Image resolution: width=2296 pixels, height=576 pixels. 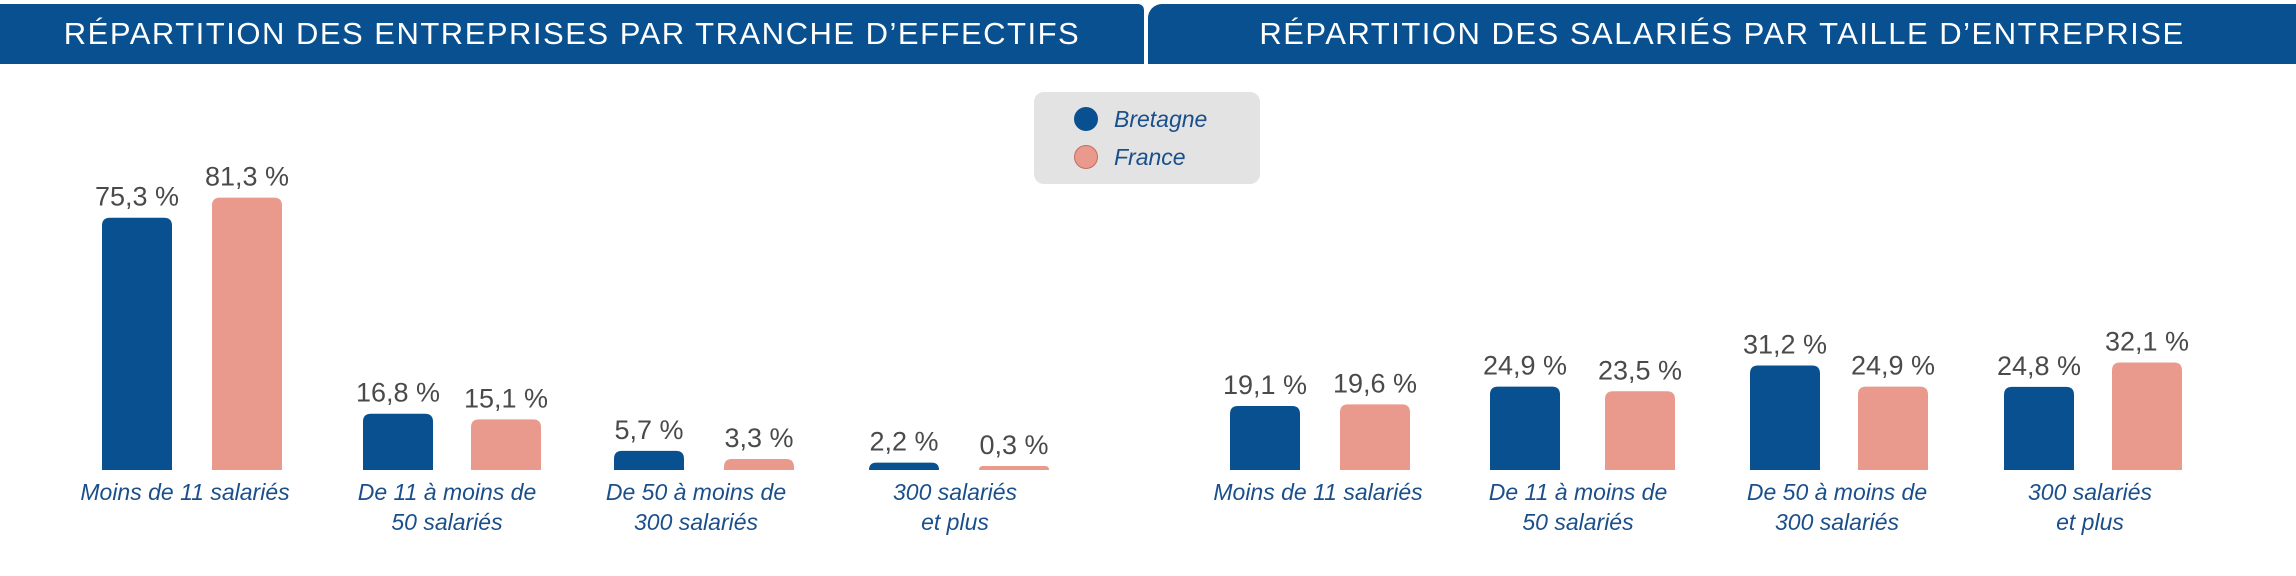 What do you see at coordinates (648, 430) in the screenshot?
I see `companies-value-label-bretagne-2: 5,7 %` at bounding box center [648, 430].